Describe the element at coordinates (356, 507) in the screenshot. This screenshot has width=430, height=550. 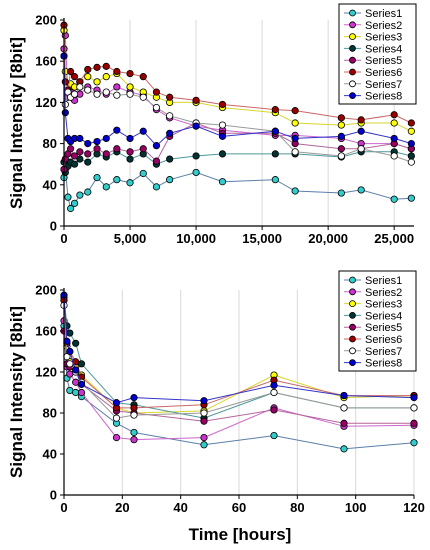
I see `x-tick-label: 100` at that location.